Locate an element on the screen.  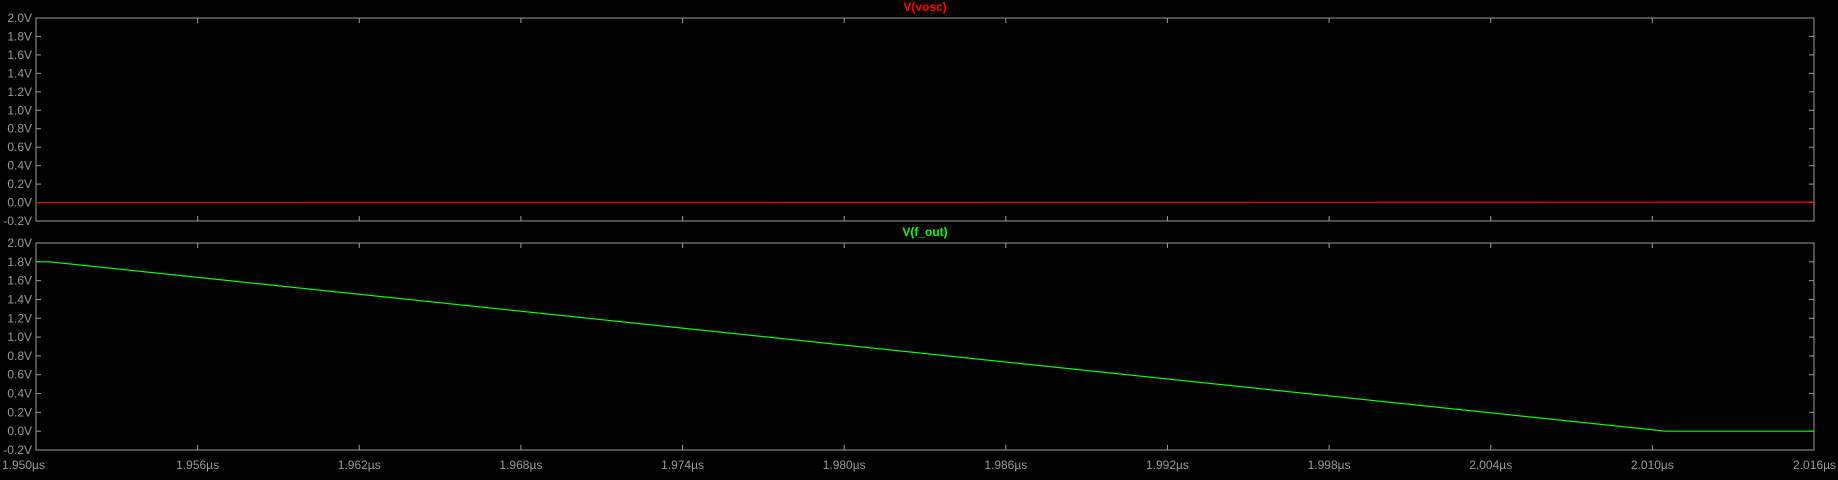
x-tick-label: 1.992µs is located at coordinates (1167, 465).